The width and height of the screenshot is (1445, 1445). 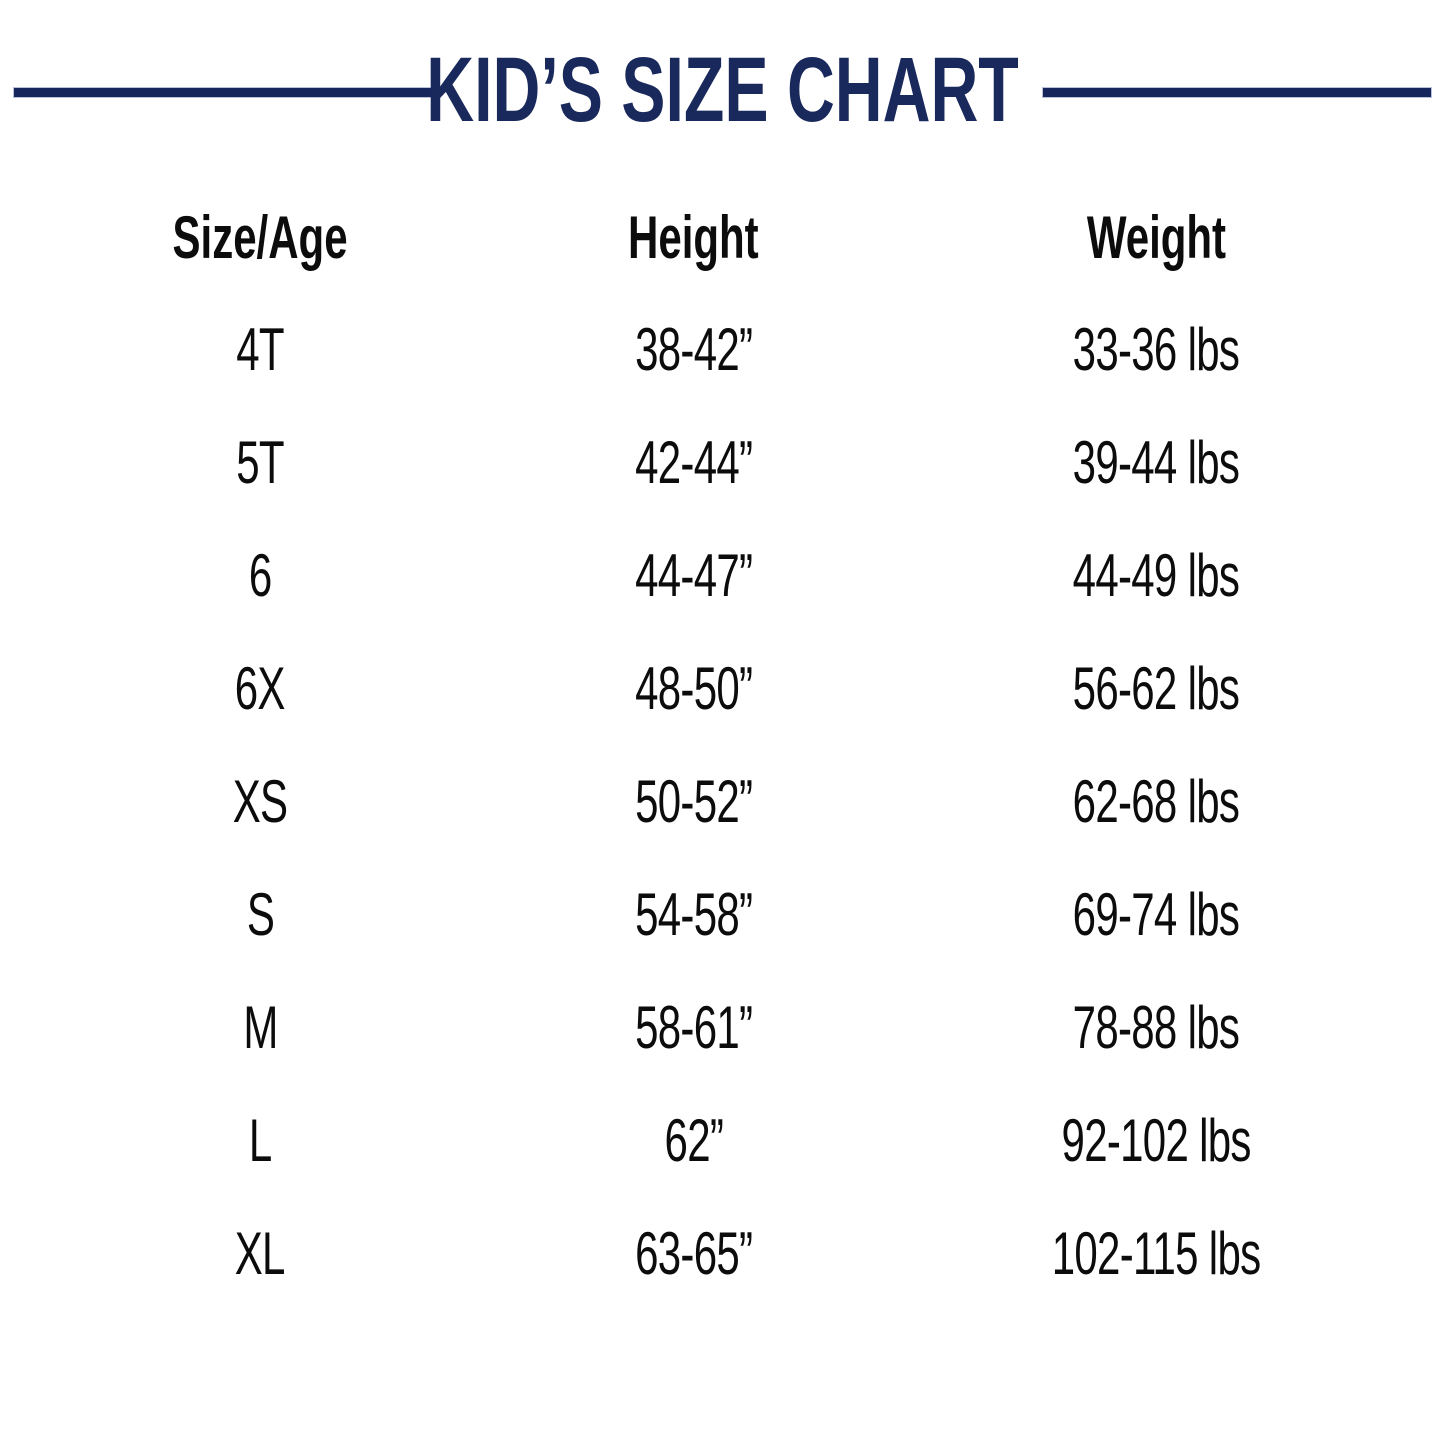 I want to click on weight-cell: 92-102 lbs, so click(x=1156, y=1140).